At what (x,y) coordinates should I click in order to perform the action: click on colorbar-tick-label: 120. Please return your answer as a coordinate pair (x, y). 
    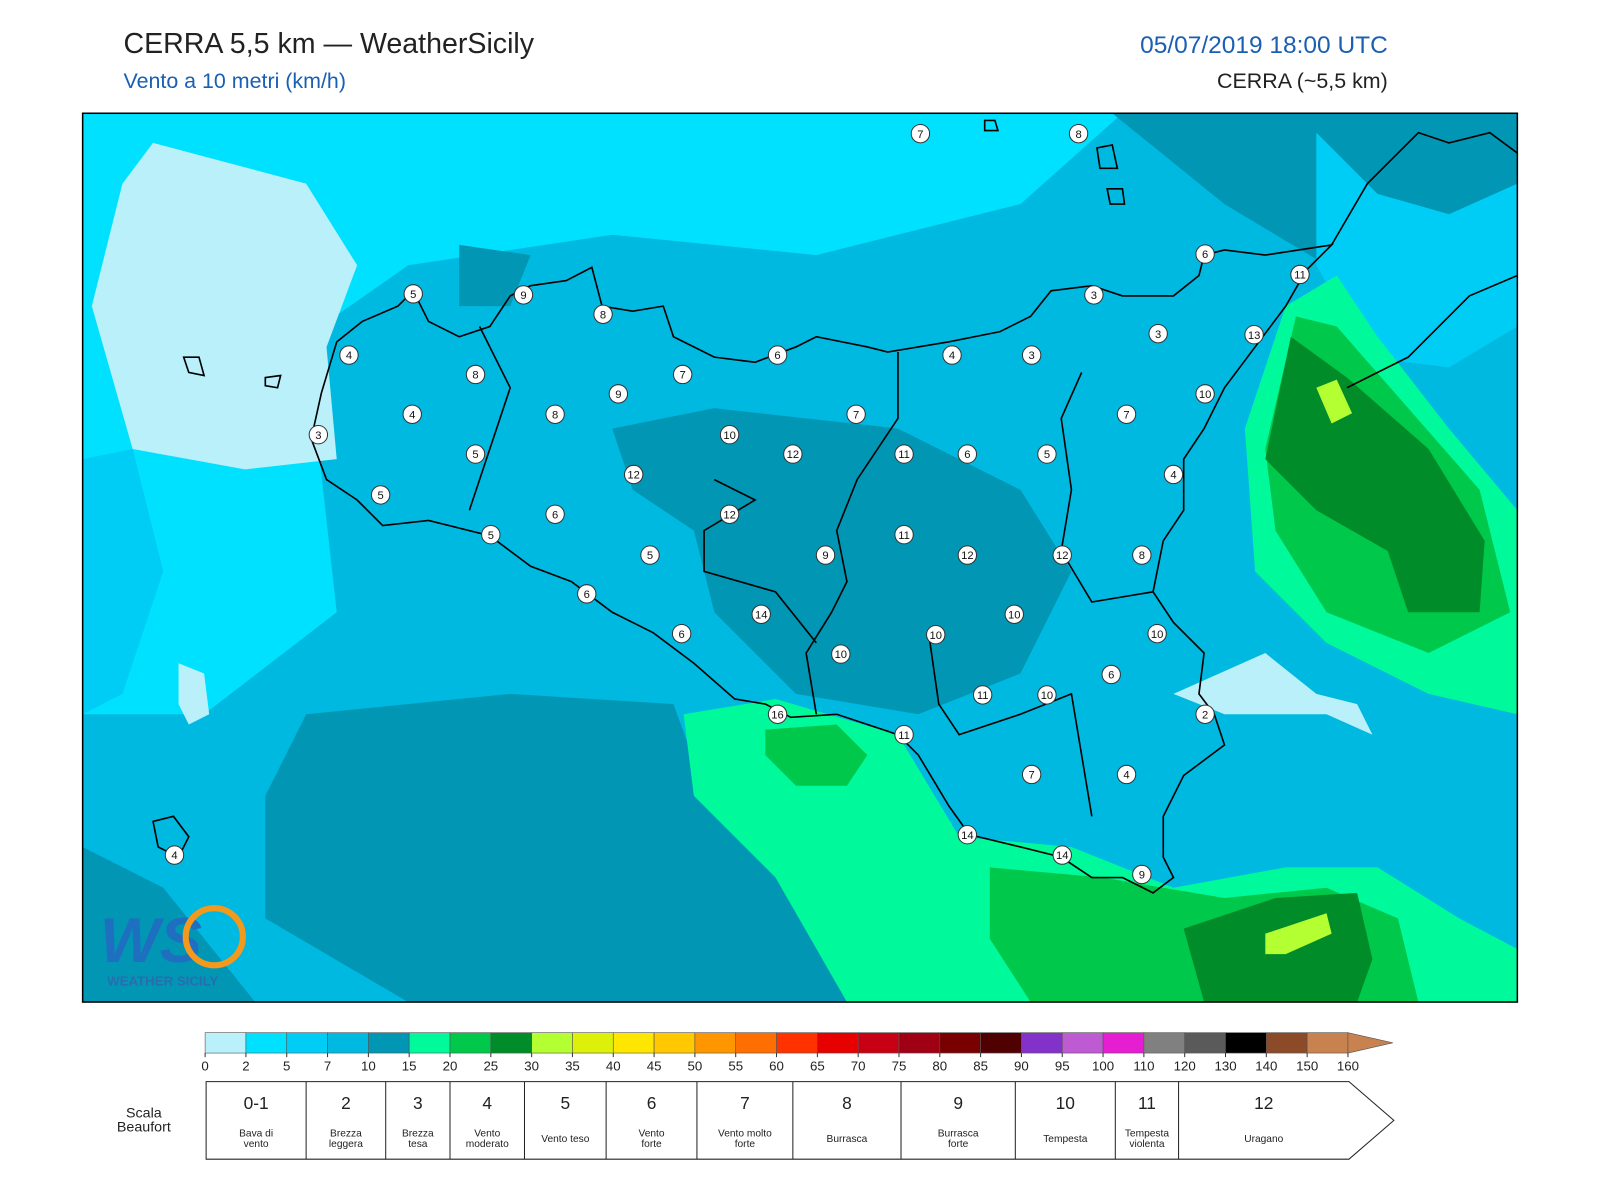
    Looking at the image, I should click on (1185, 1065).